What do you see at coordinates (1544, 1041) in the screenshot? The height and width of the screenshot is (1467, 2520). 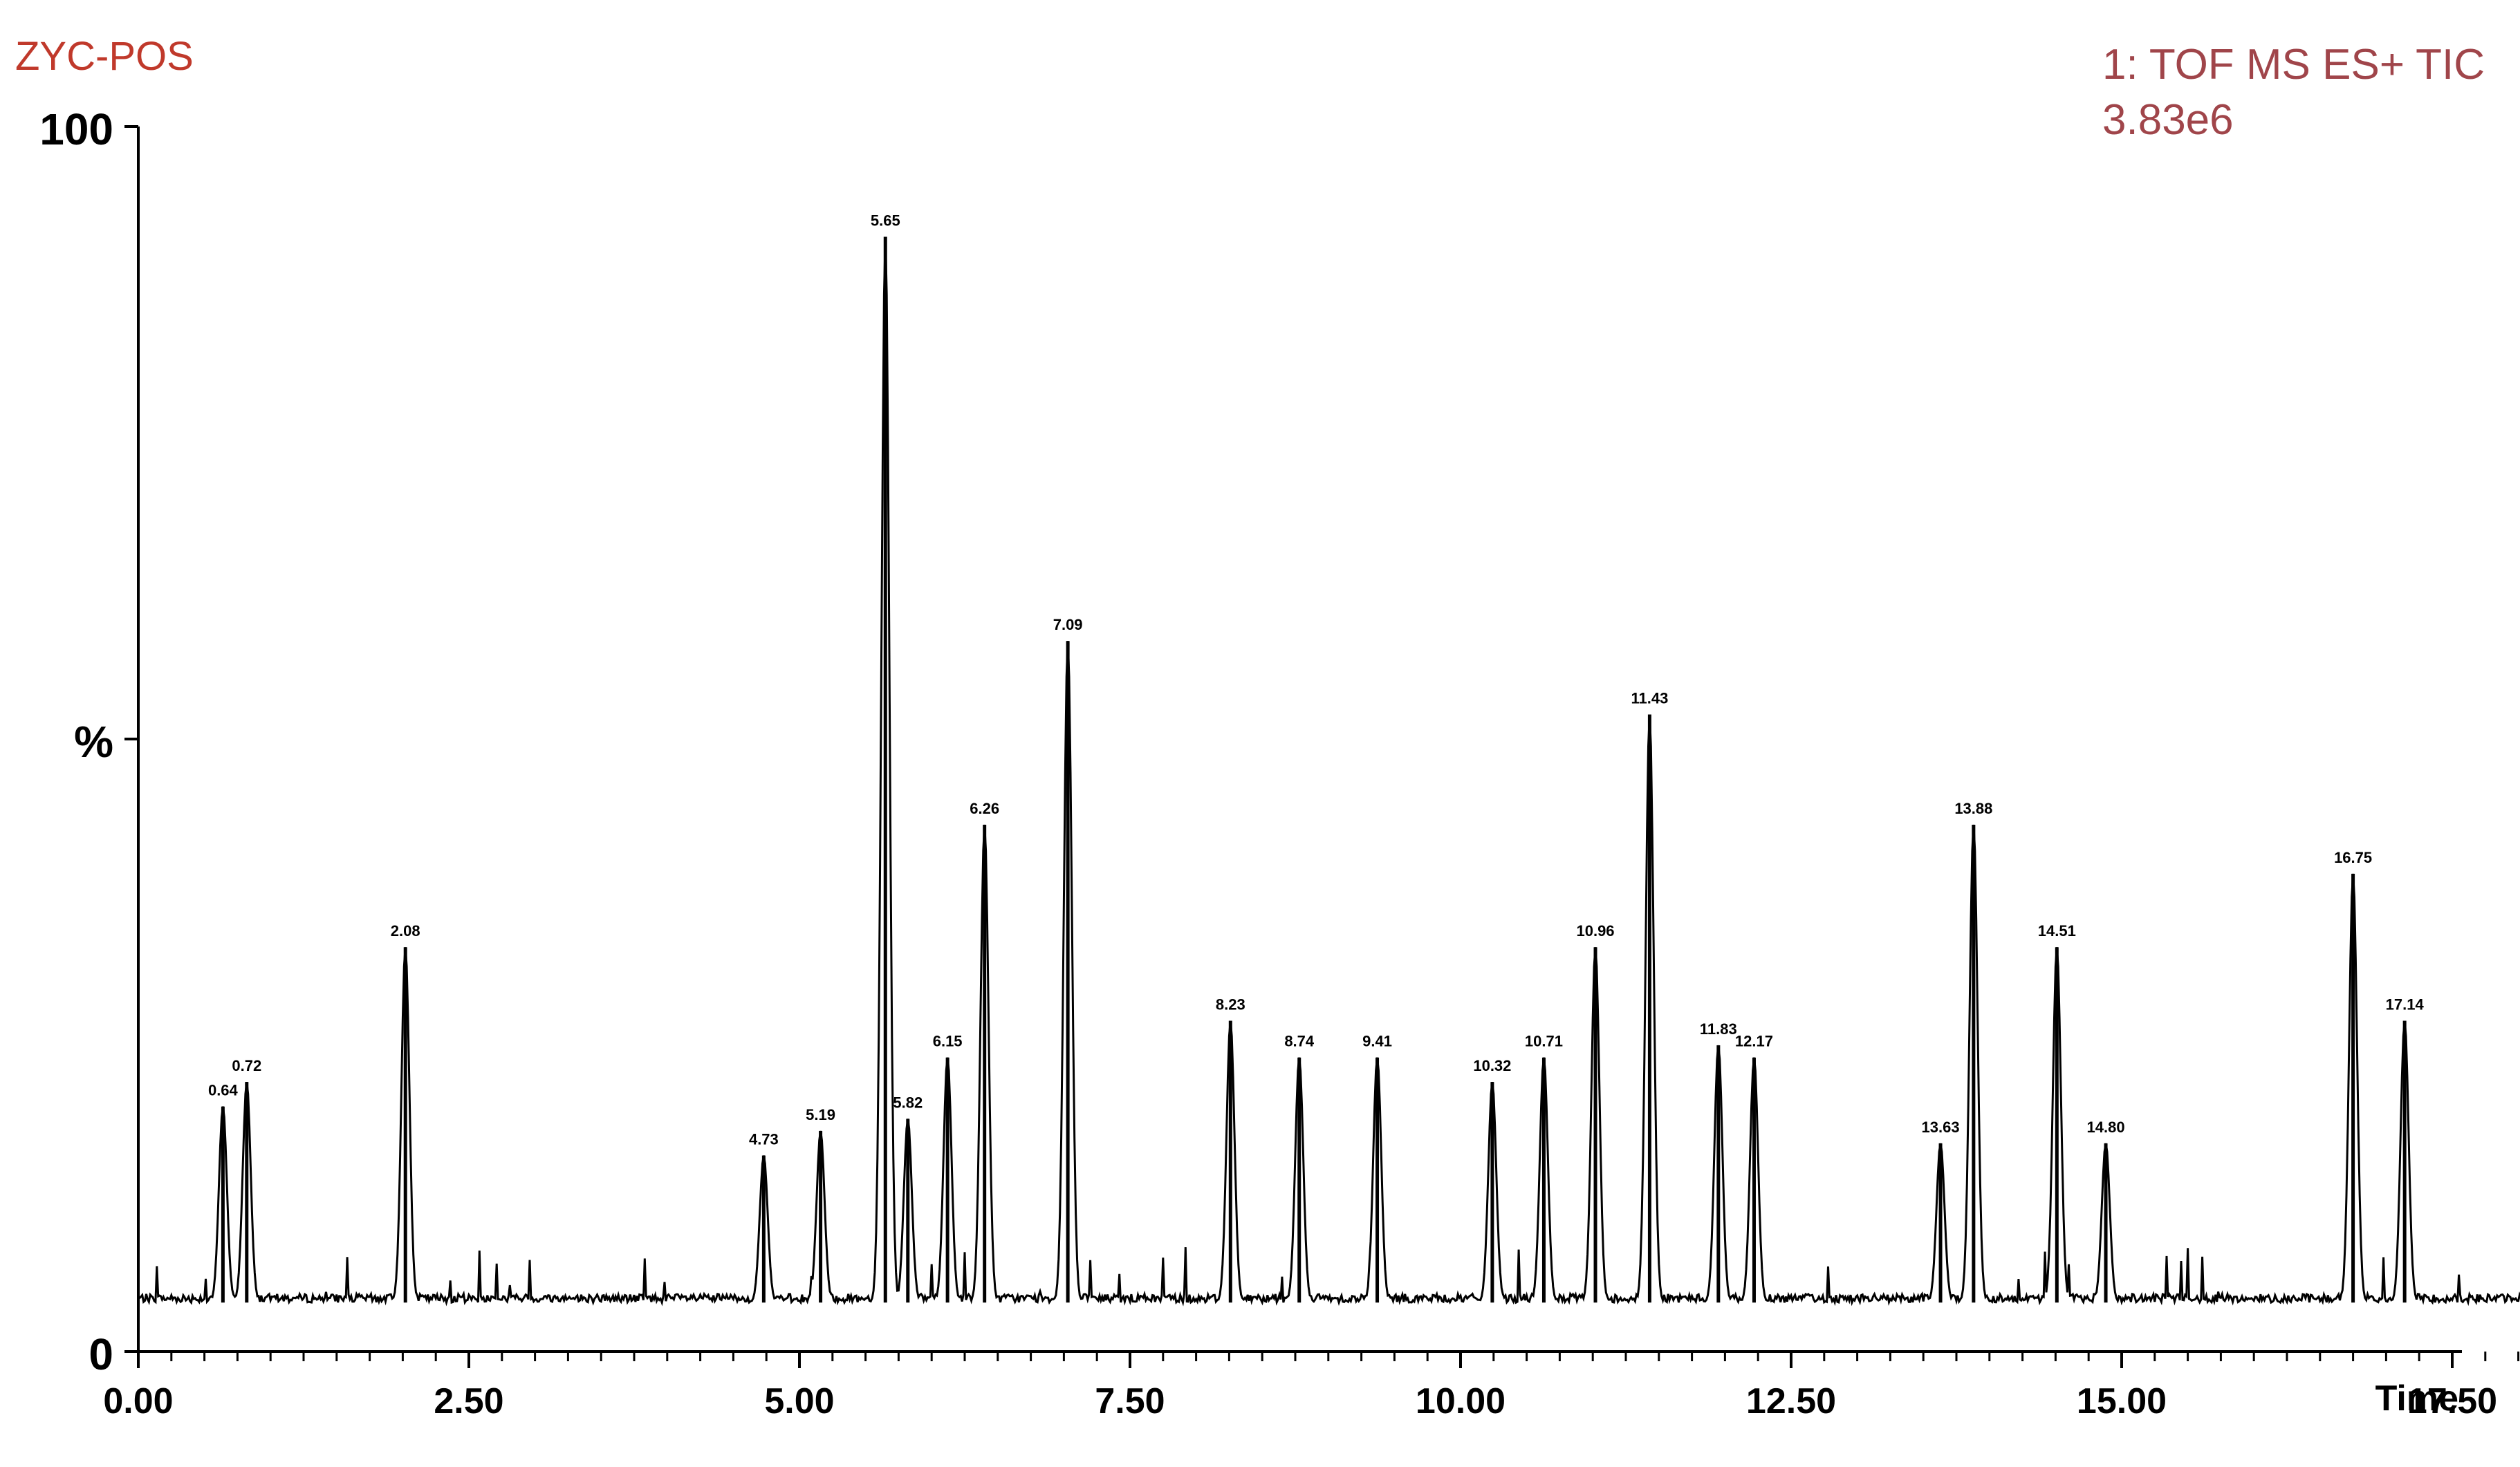 I see `peak-label: 10.71` at bounding box center [1544, 1041].